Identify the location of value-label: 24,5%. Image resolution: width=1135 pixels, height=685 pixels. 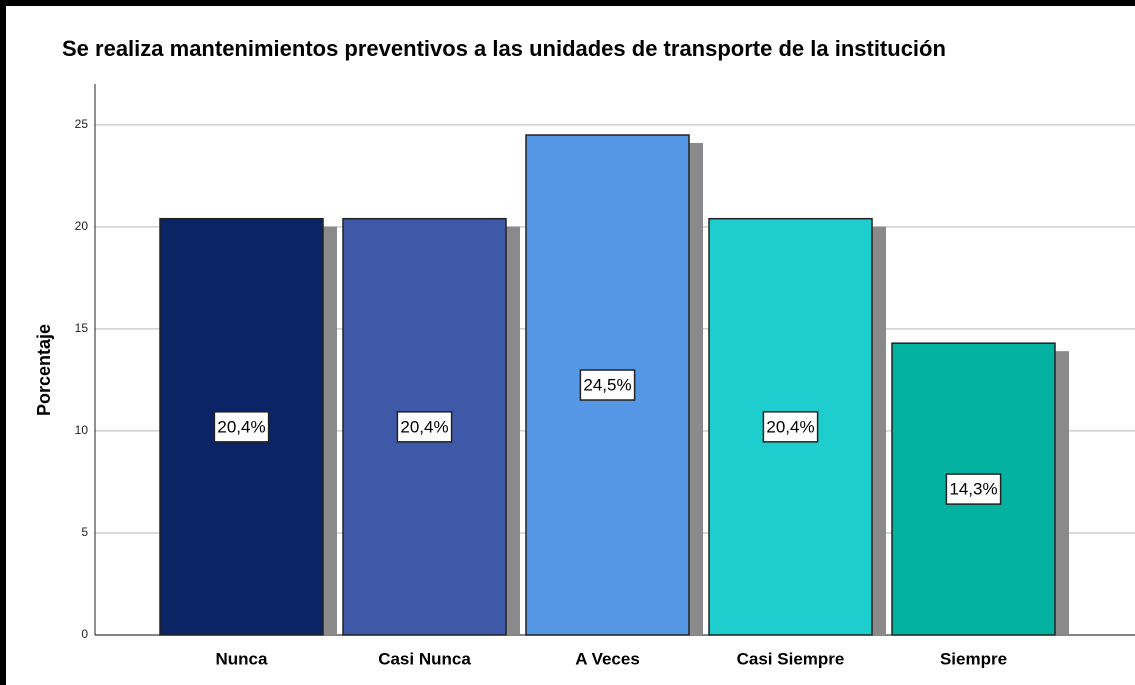
(607, 384).